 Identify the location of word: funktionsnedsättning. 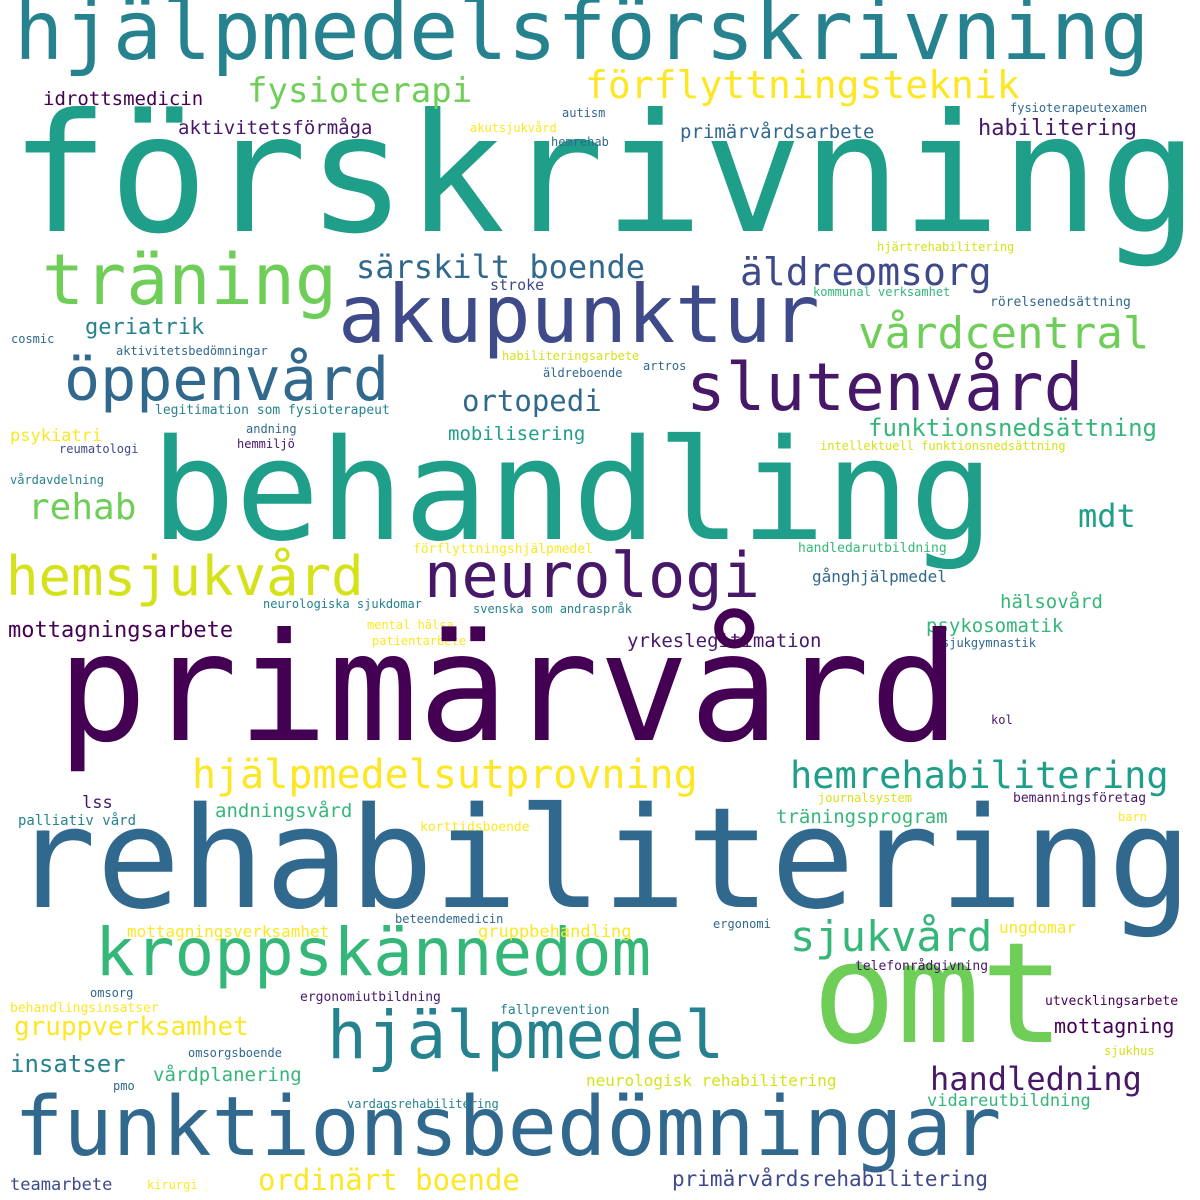
(1012, 428).